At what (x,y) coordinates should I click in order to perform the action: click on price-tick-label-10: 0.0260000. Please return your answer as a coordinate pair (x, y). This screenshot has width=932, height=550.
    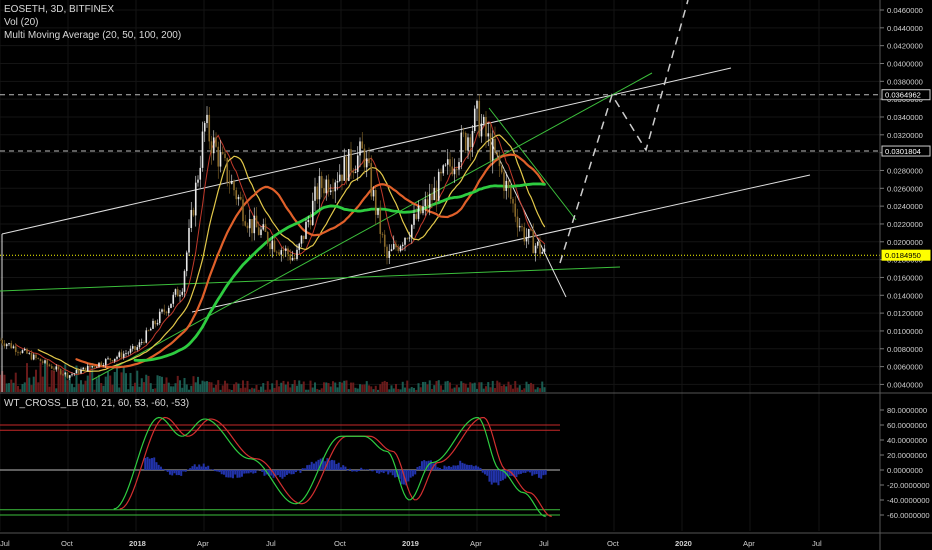
    Looking at the image, I should click on (905, 188).